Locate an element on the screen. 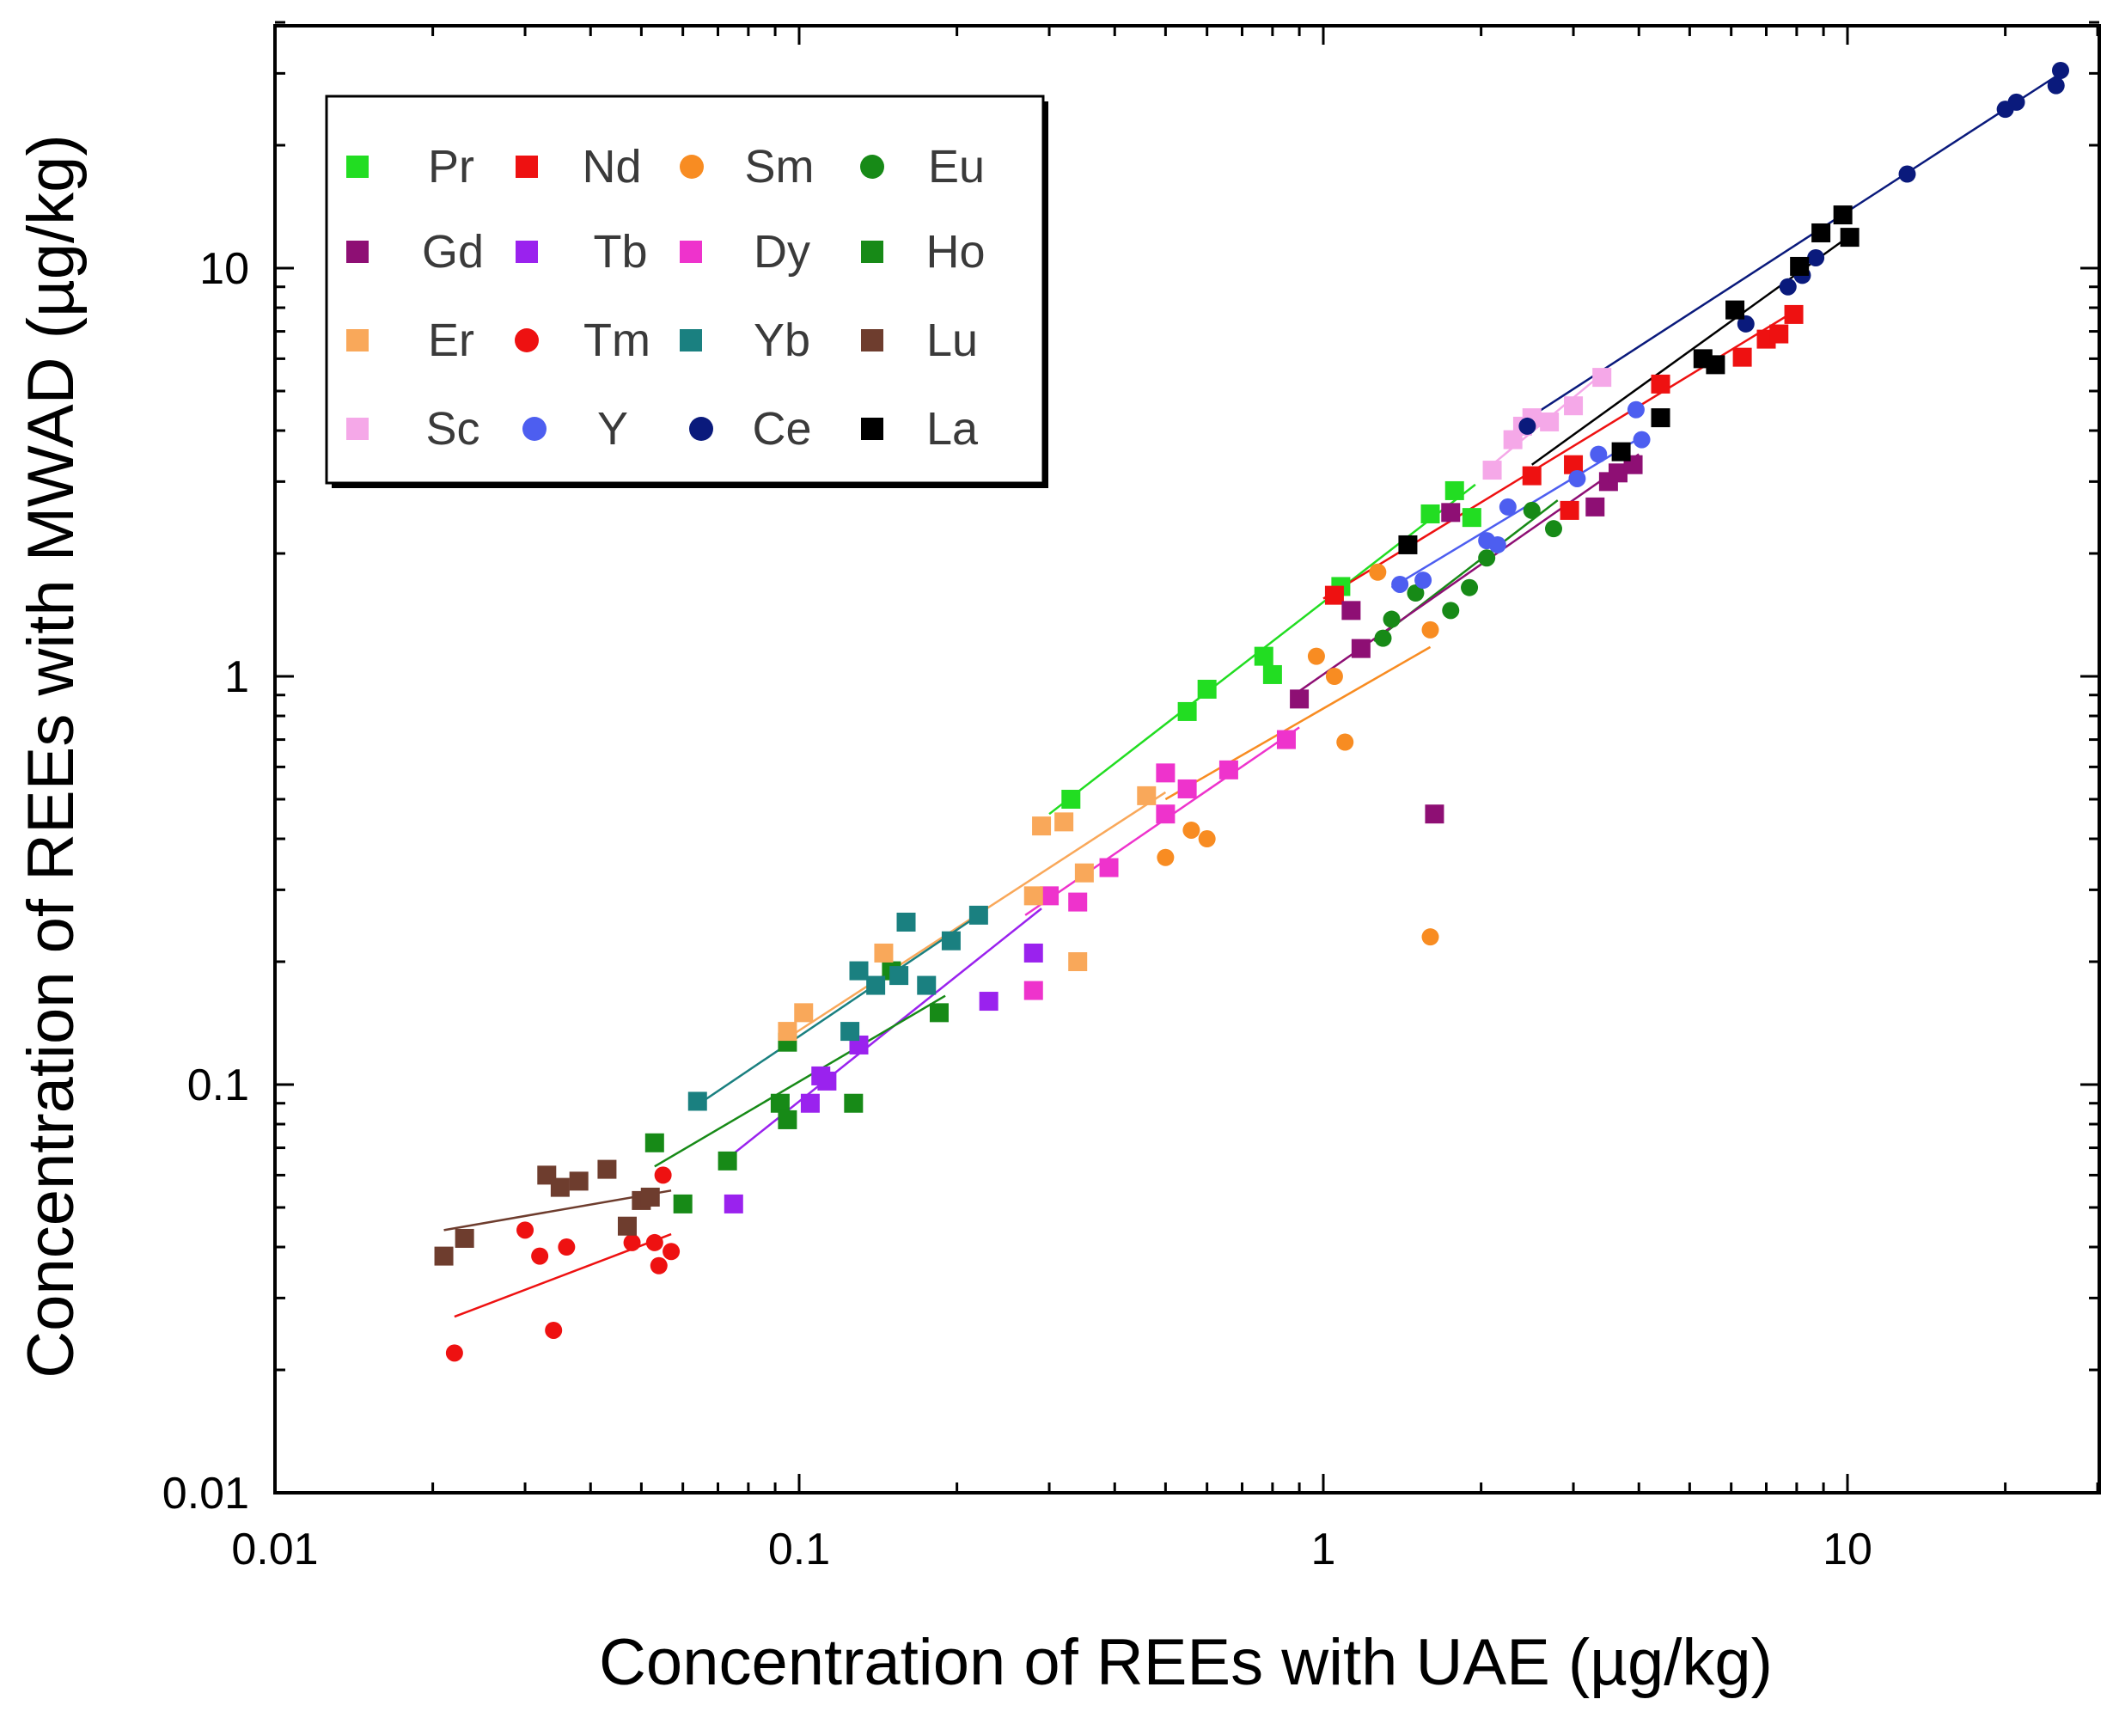 This screenshot has width=2113, height=1736. legend-item-ho: Ho is located at coordinates (923, 252).